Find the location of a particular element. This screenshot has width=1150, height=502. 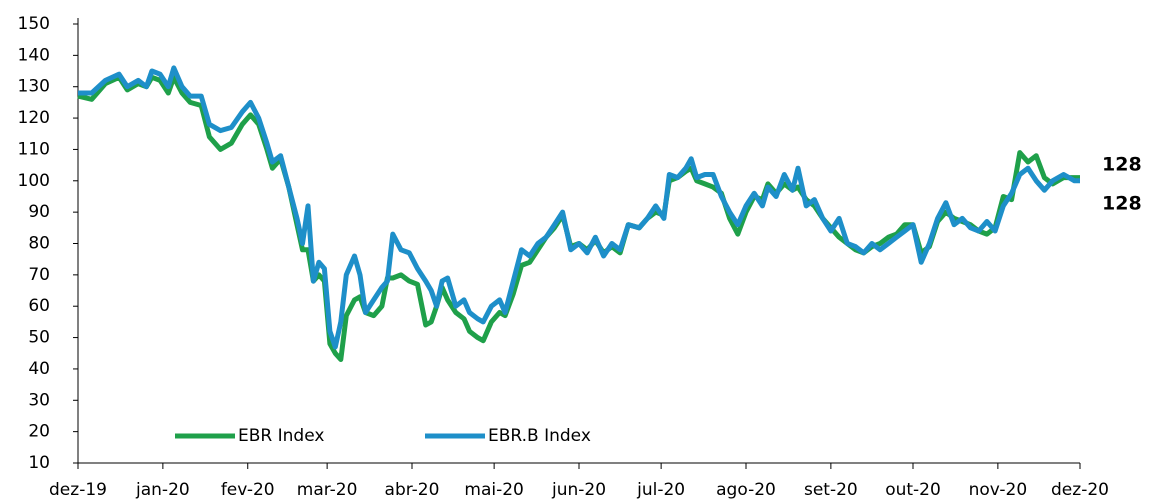

legend-label: EBR Index is located at coordinates (281, 436).